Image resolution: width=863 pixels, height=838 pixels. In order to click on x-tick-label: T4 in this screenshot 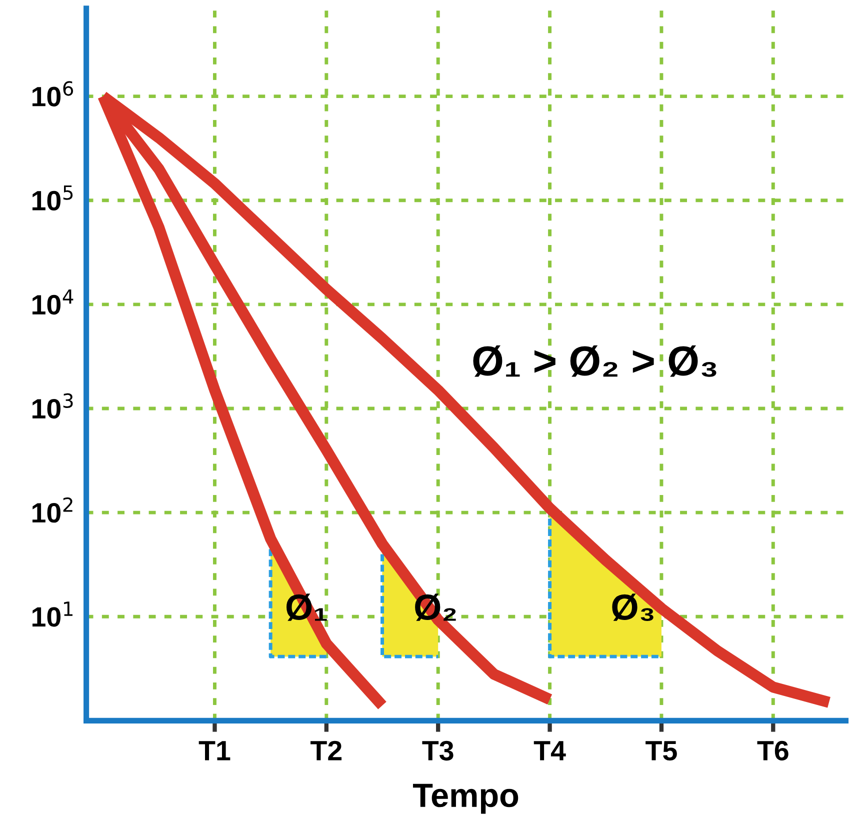, I will do `click(550, 750)`.